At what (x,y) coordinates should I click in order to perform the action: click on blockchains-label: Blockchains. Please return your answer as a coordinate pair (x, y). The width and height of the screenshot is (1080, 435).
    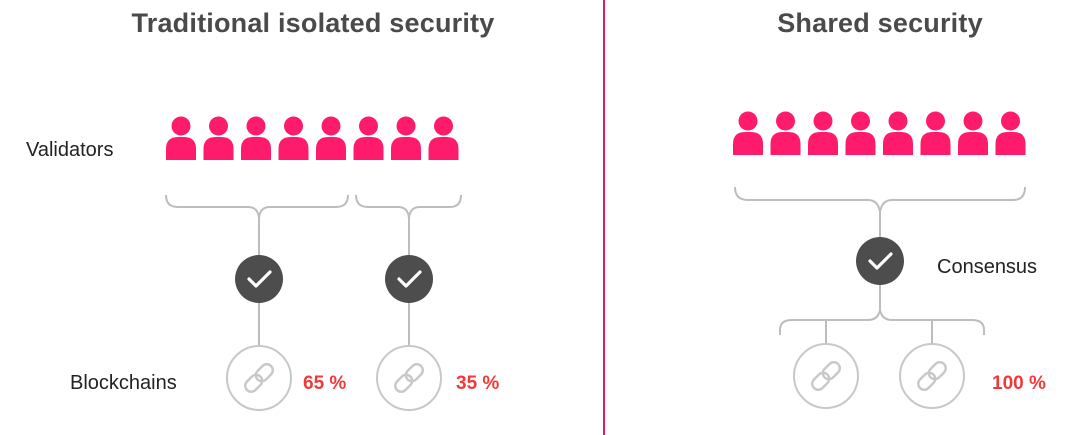
    Looking at the image, I should click on (123, 383).